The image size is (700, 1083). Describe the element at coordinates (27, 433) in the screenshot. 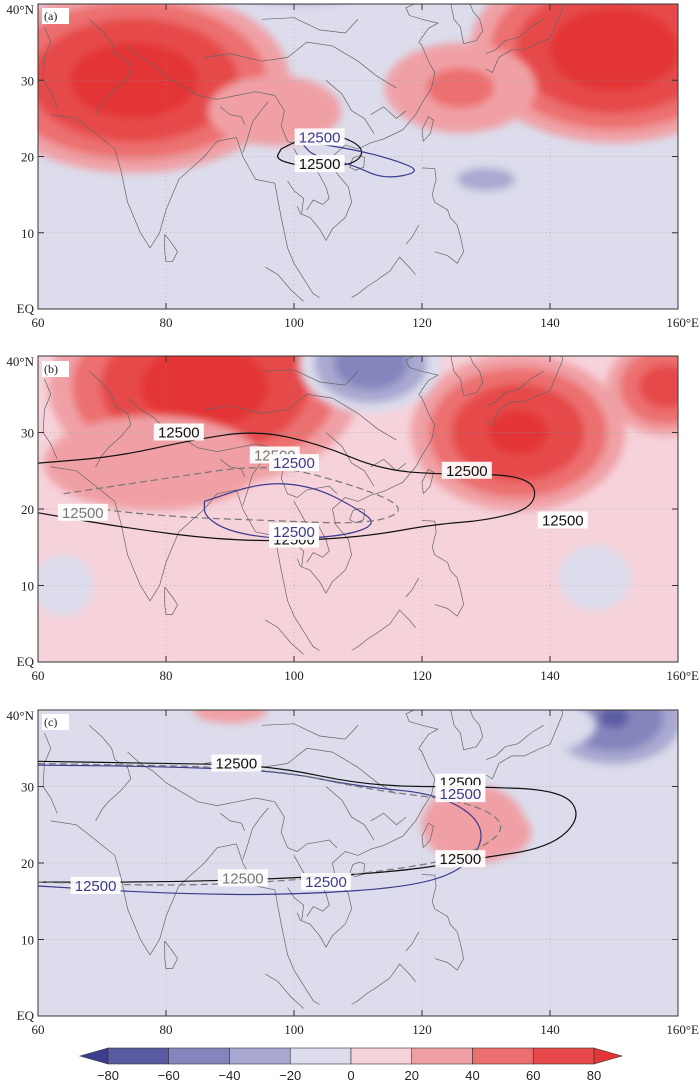

I see `y-tick-label: 30` at that location.